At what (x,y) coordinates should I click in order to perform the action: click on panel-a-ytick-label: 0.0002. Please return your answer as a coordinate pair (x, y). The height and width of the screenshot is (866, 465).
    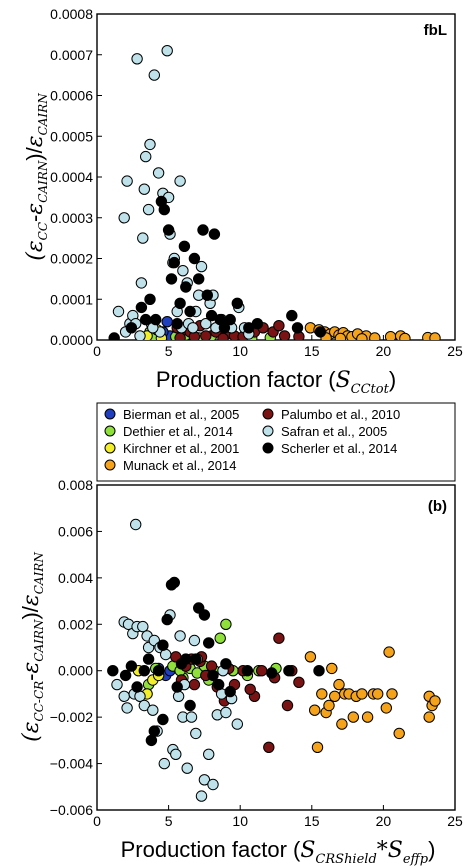
    Looking at the image, I should click on (71, 259).